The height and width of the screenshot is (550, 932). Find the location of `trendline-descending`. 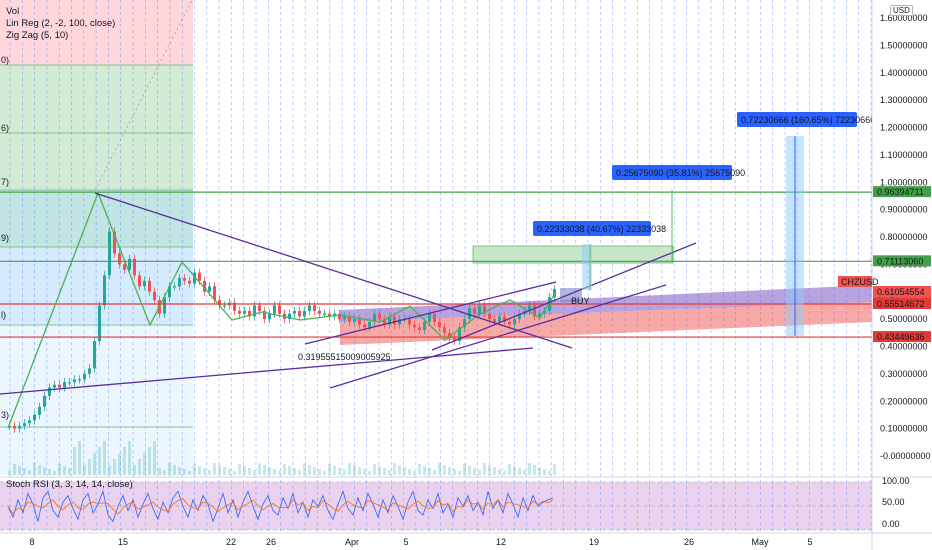

trendline-descending is located at coordinates (333, 270).